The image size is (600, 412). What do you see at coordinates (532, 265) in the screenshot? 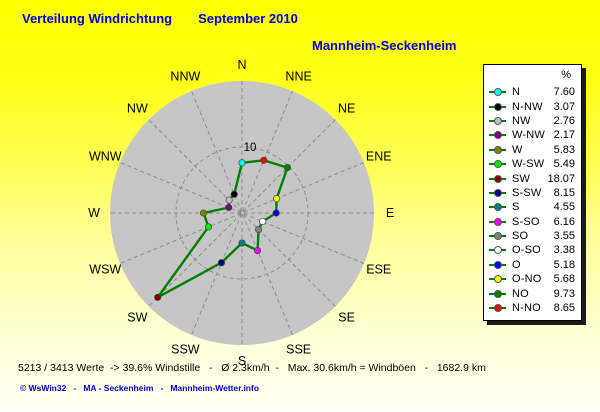
I see `legend-row-O: O 5.18` at bounding box center [532, 265].